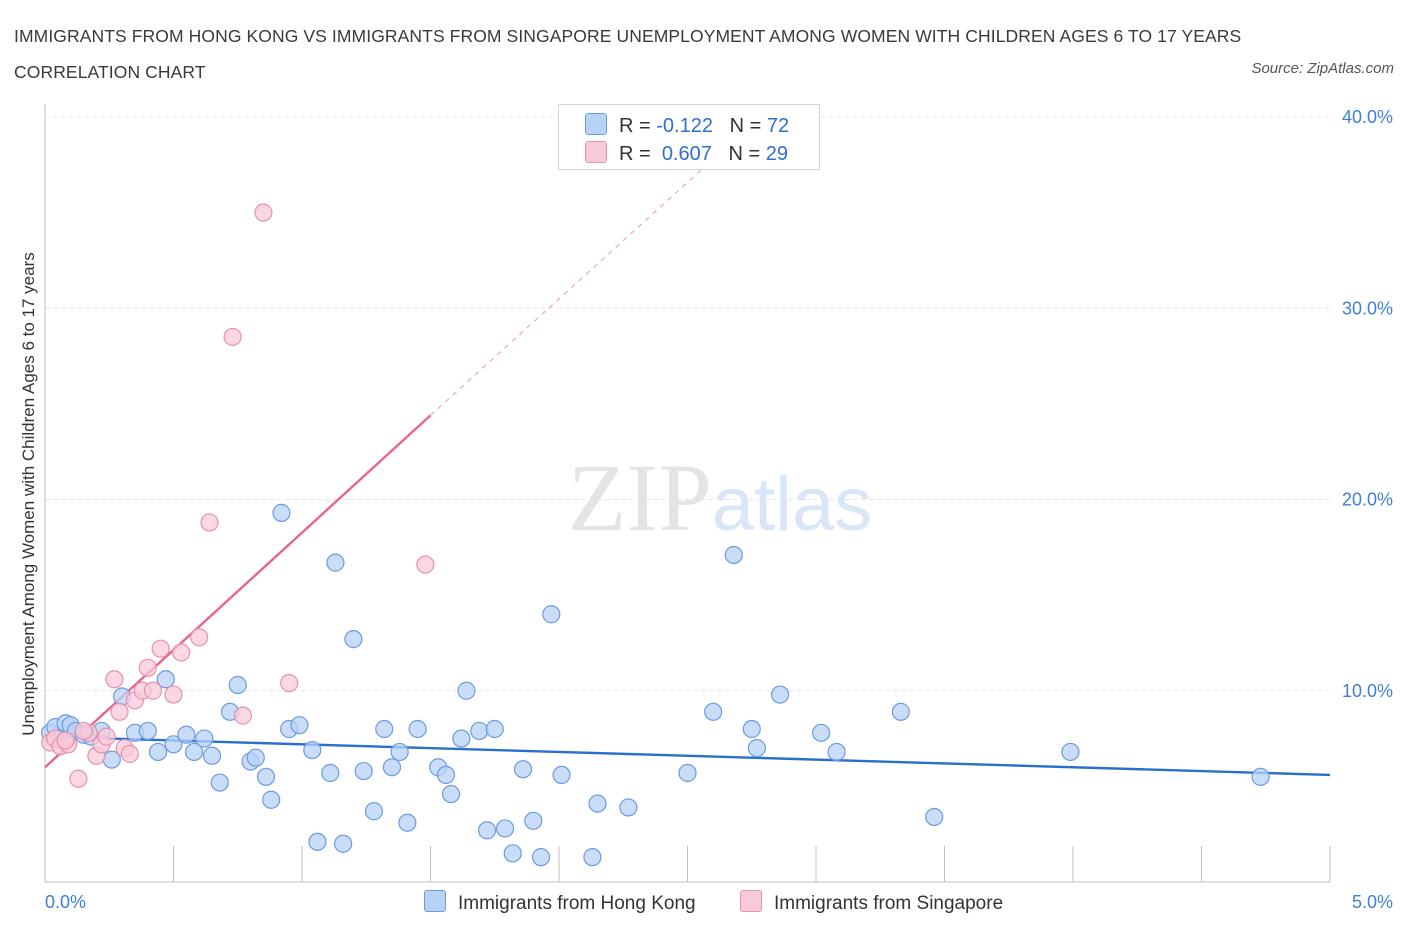 This screenshot has width=1406, height=930. What do you see at coordinates (1367, 500) in the screenshot?
I see `y-tick-label: 20.0%` at bounding box center [1367, 500].